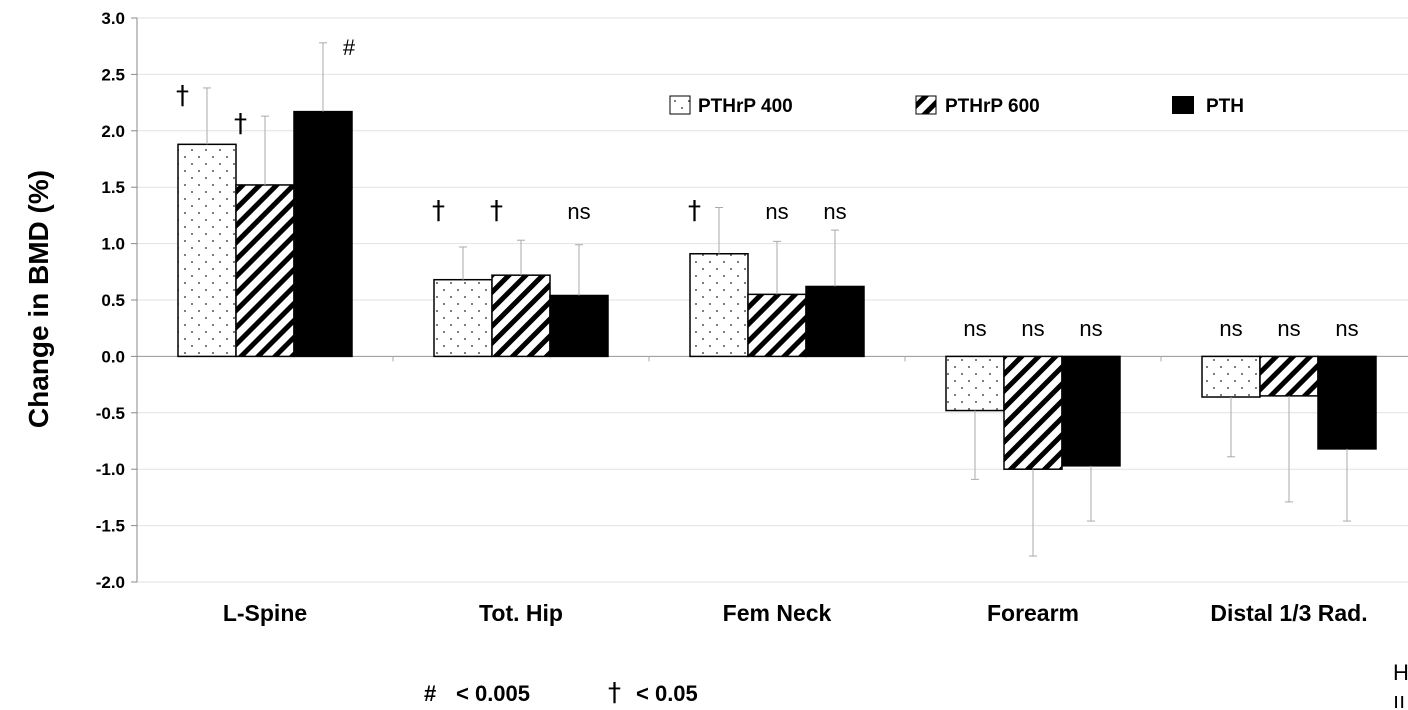 The width and height of the screenshot is (1408, 710). Describe the element at coordinates (777, 613) in the screenshot. I see `category-label: Fem Neck` at that location.